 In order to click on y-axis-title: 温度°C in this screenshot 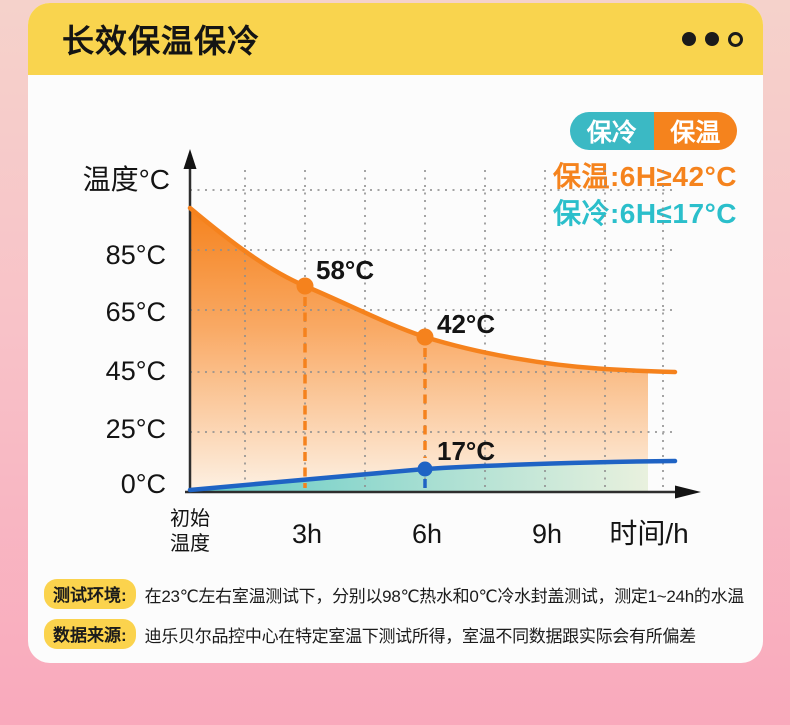, I will do `click(126, 179)`.